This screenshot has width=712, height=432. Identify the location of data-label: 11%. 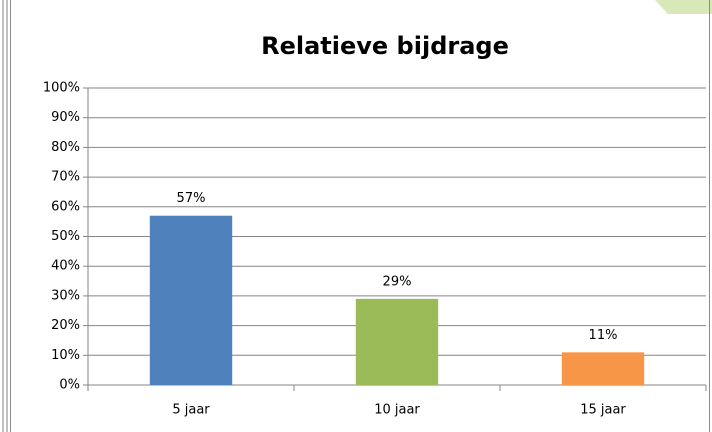
(603, 335).